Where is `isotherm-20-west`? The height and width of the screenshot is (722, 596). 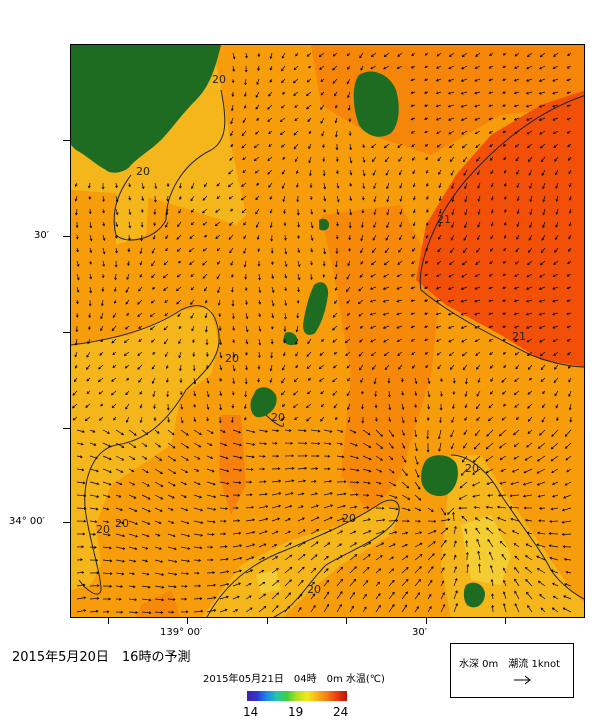 isotherm-20-west is located at coordinates (145, 450).